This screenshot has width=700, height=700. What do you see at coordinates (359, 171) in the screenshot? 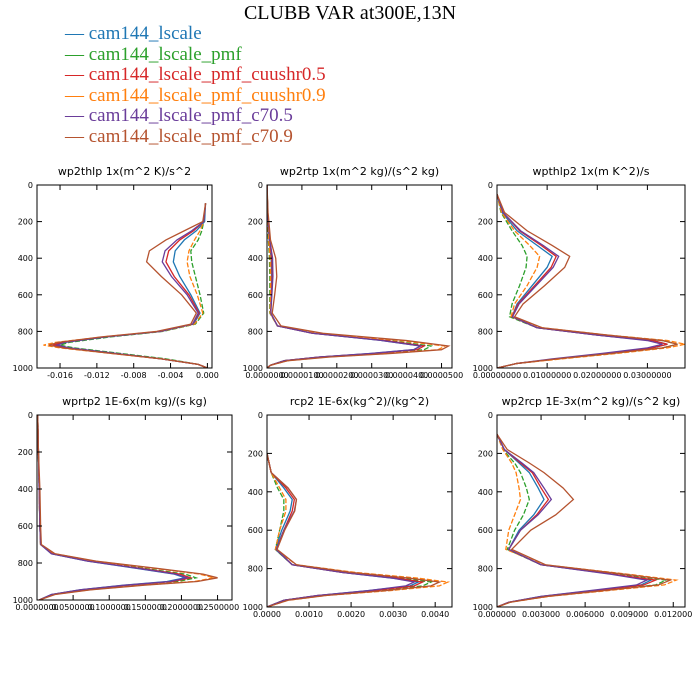
I see `subplot-title: wp2rtp 1x(m^2 kg)/(s^2 kg)` at bounding box center [359, 171].